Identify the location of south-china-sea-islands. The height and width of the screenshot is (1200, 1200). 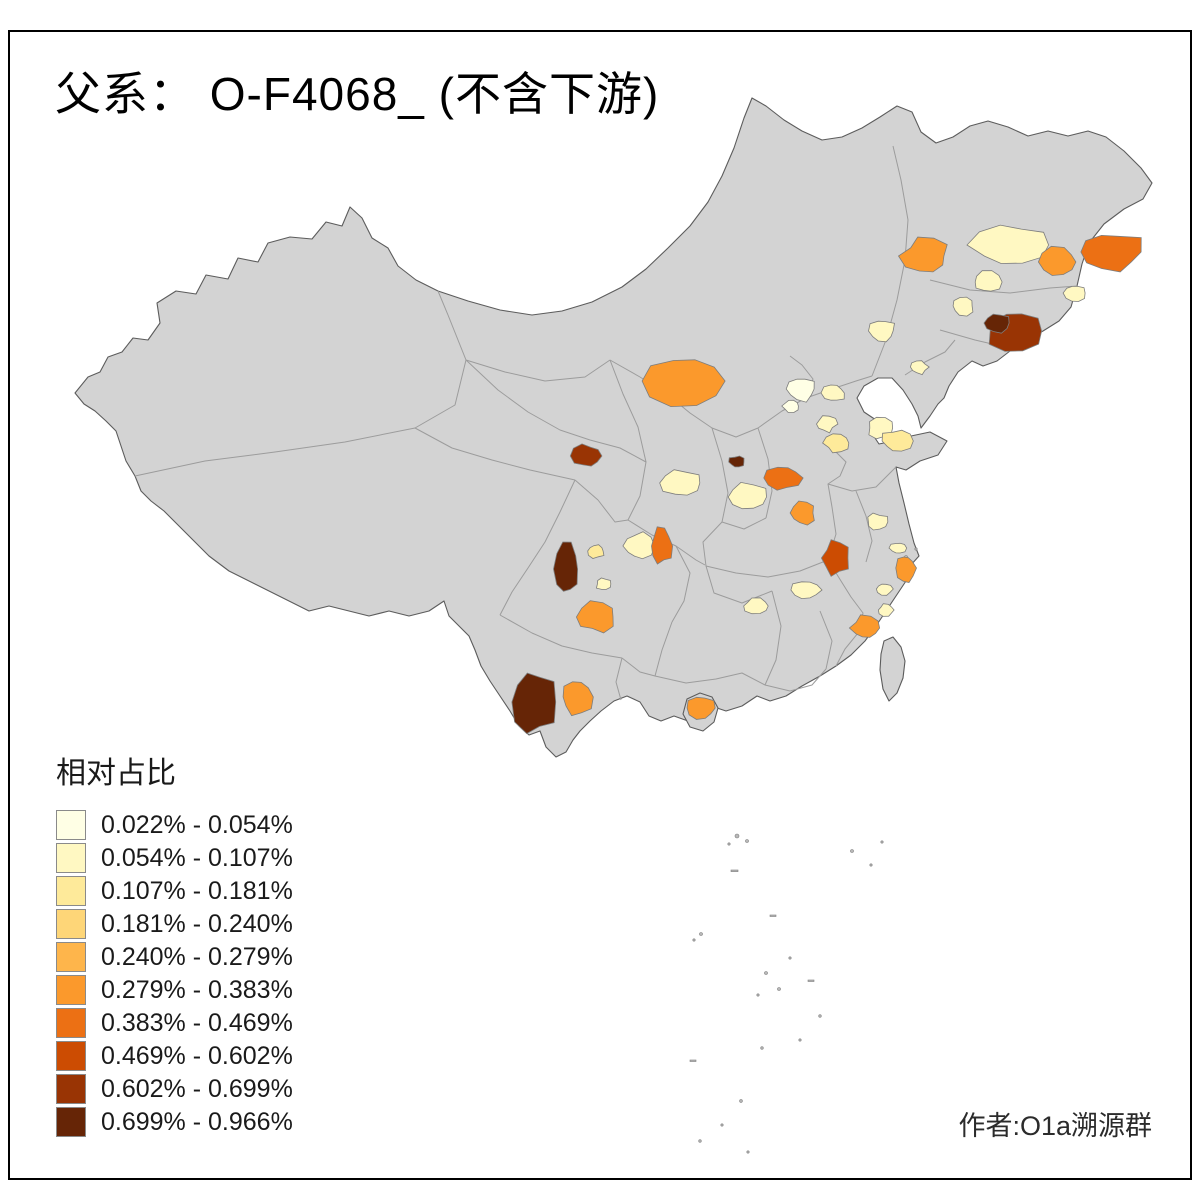
(803, 850).